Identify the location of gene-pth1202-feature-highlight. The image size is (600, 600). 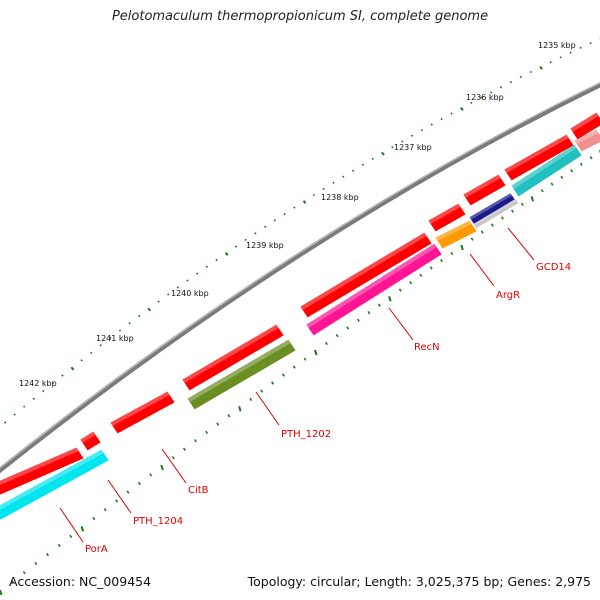
(239, 370).